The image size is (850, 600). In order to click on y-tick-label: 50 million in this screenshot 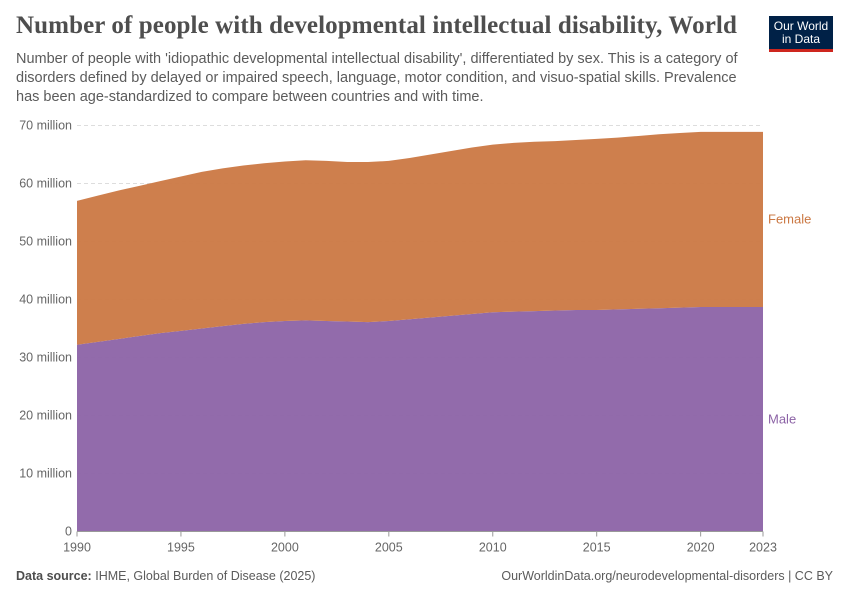, I will do `click(45, 242)`.